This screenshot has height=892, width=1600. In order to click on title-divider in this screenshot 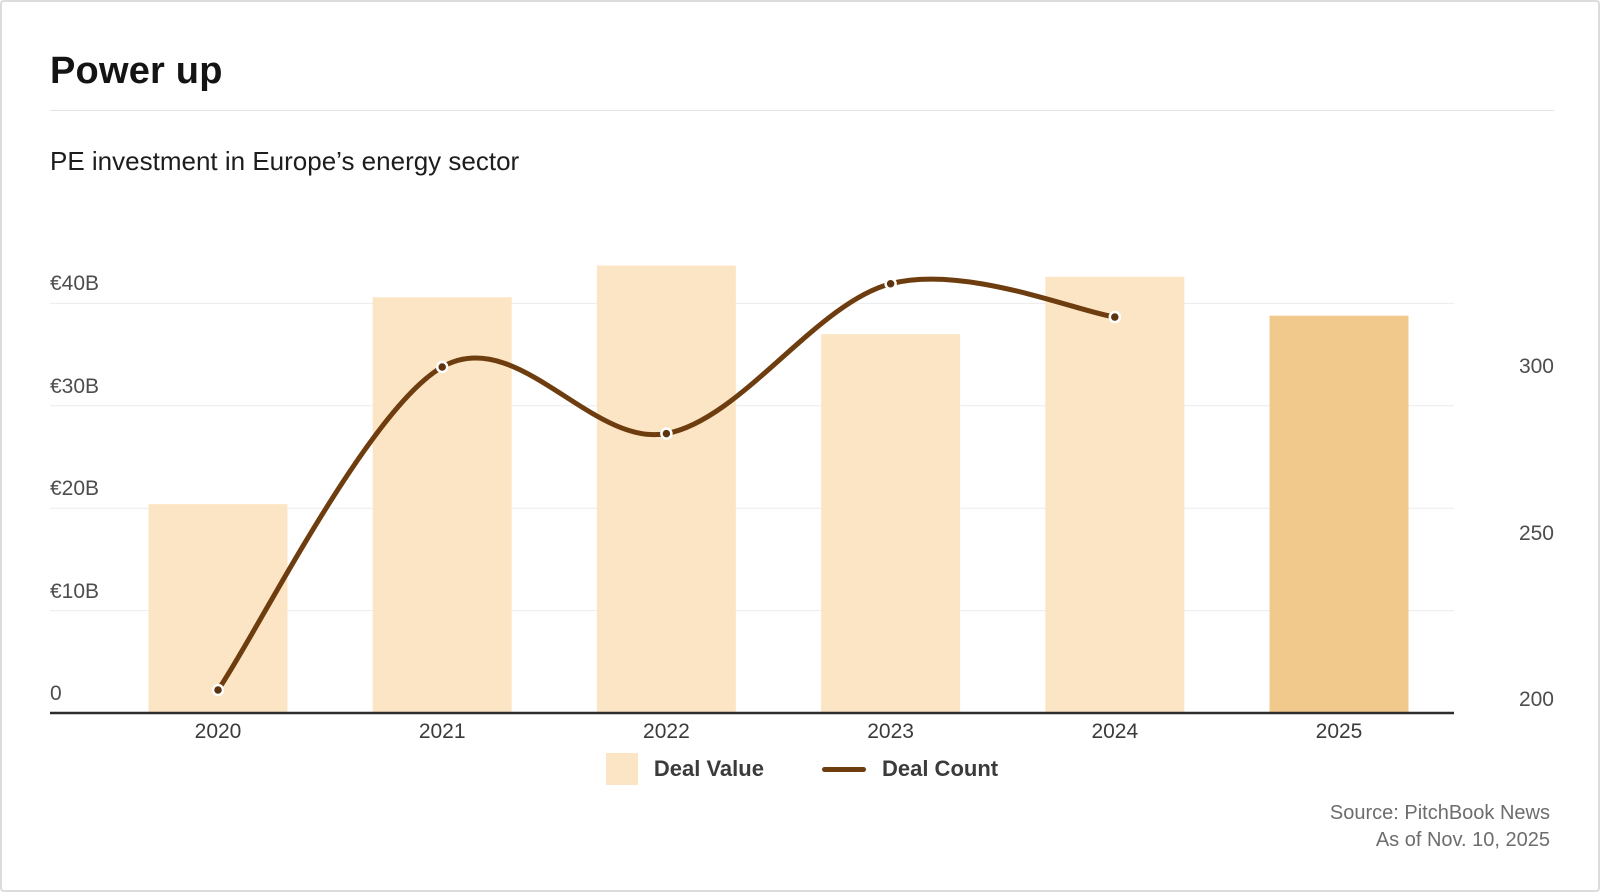, I will do `click(802, 110)`.